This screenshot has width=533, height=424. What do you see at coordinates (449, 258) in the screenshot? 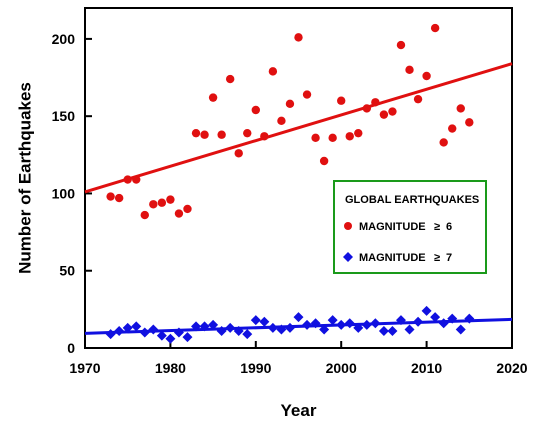
I see `legend-entry-value: 7` at bounding box center [449, 258].